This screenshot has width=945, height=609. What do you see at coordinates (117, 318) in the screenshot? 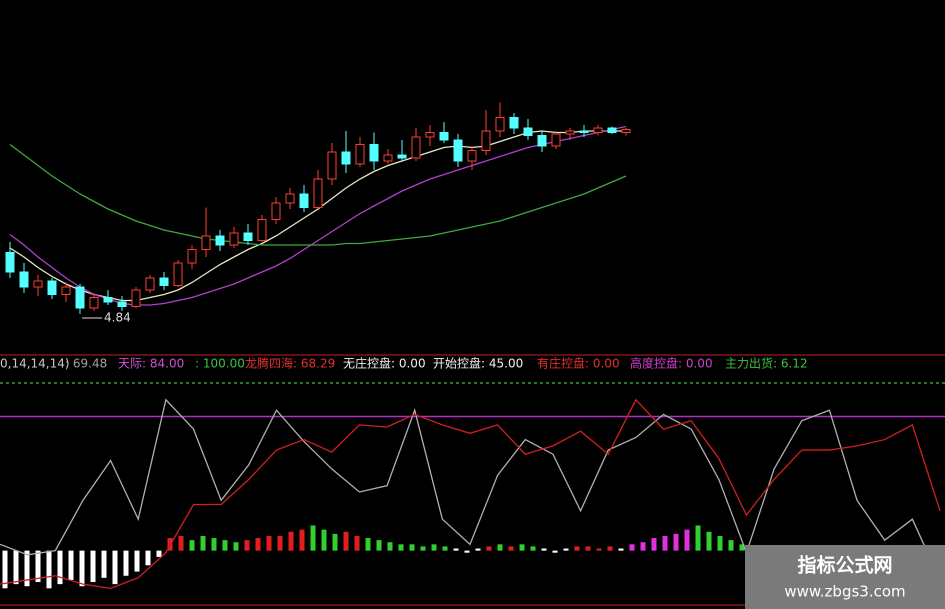
I see `annotation-label: 4.84` at bounding box center [117, 318].